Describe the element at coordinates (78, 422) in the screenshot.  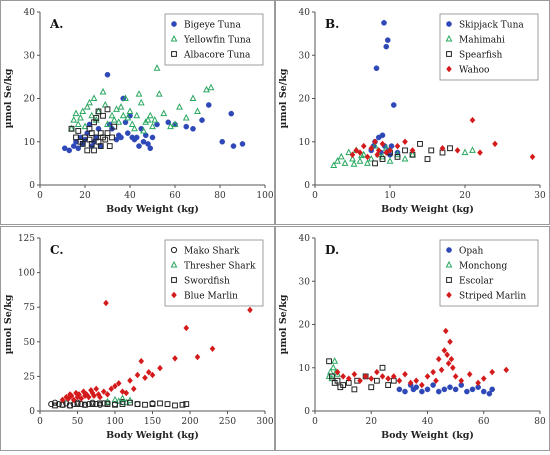
I see `x-tick-label: 50` at that location.